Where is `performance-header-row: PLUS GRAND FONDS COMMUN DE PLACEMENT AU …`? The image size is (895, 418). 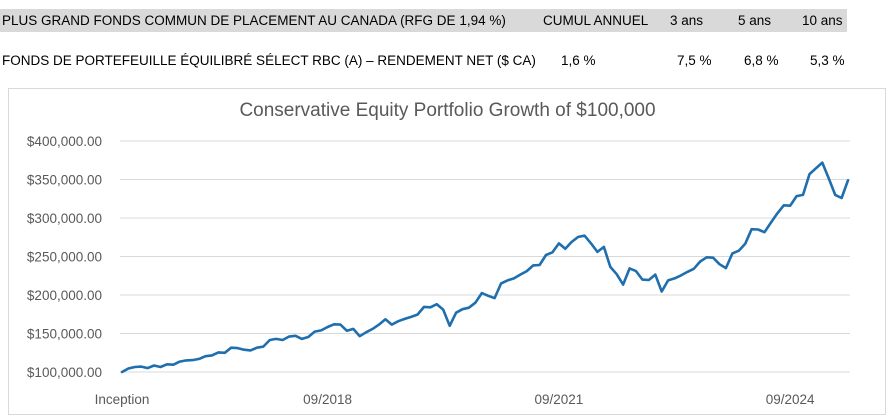 performance-header-row: PLUS GRAND FONDS COMMUN DE PLACEMENT AU … is located at coordinates (423, 20).